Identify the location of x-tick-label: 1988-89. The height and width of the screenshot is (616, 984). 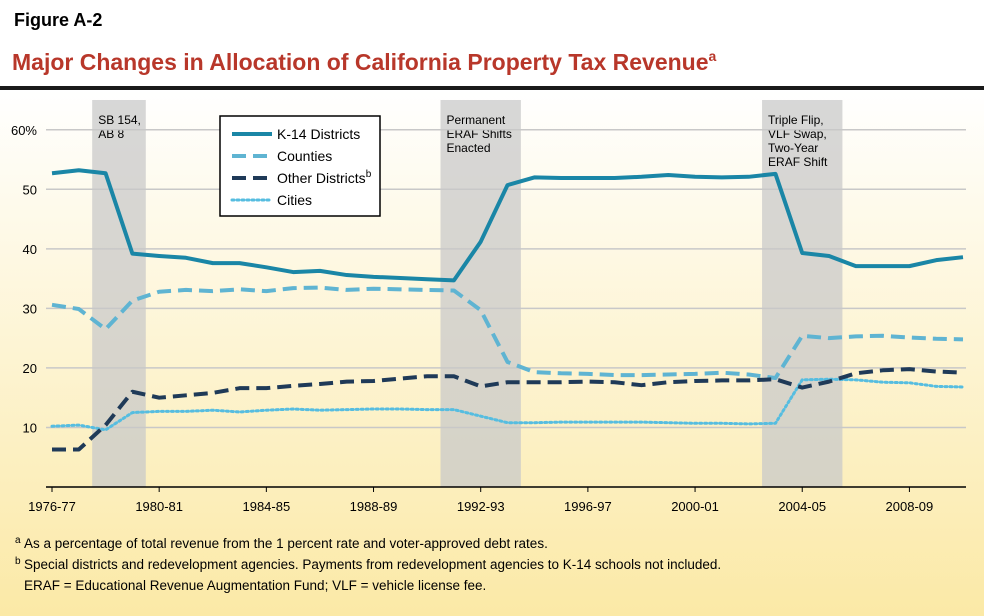
(374, 506).